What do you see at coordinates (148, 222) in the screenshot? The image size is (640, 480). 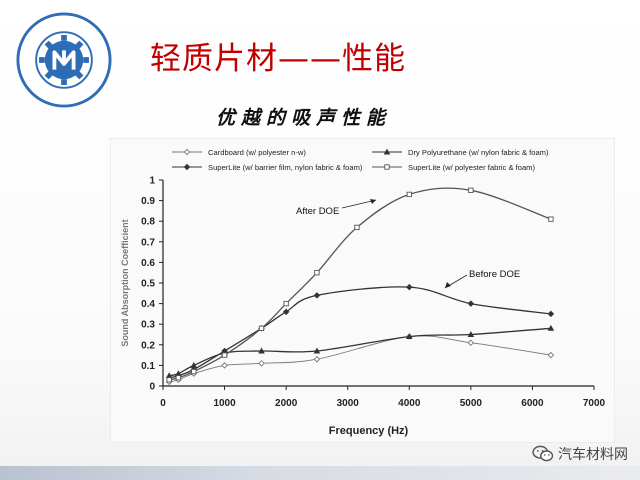 I see `y-tick-label: 0.8` at bounding box center [148, 222].